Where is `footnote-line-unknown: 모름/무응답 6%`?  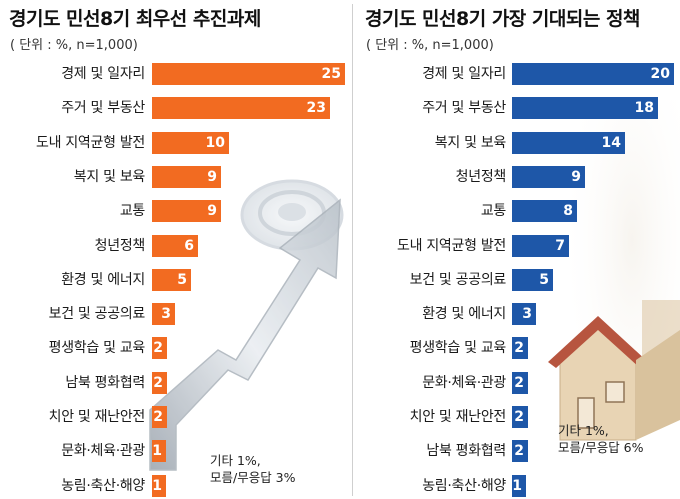 footnote-line-unknown: 모름/무응답 6% is located at coordinates (601, 447).